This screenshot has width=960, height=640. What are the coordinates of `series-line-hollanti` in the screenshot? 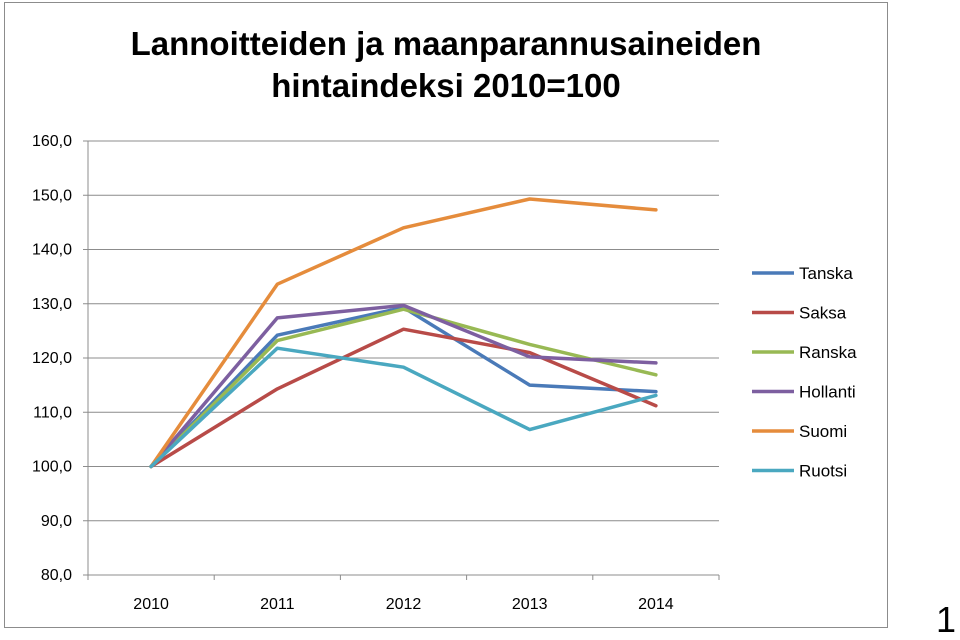 It's located at (403, 386).